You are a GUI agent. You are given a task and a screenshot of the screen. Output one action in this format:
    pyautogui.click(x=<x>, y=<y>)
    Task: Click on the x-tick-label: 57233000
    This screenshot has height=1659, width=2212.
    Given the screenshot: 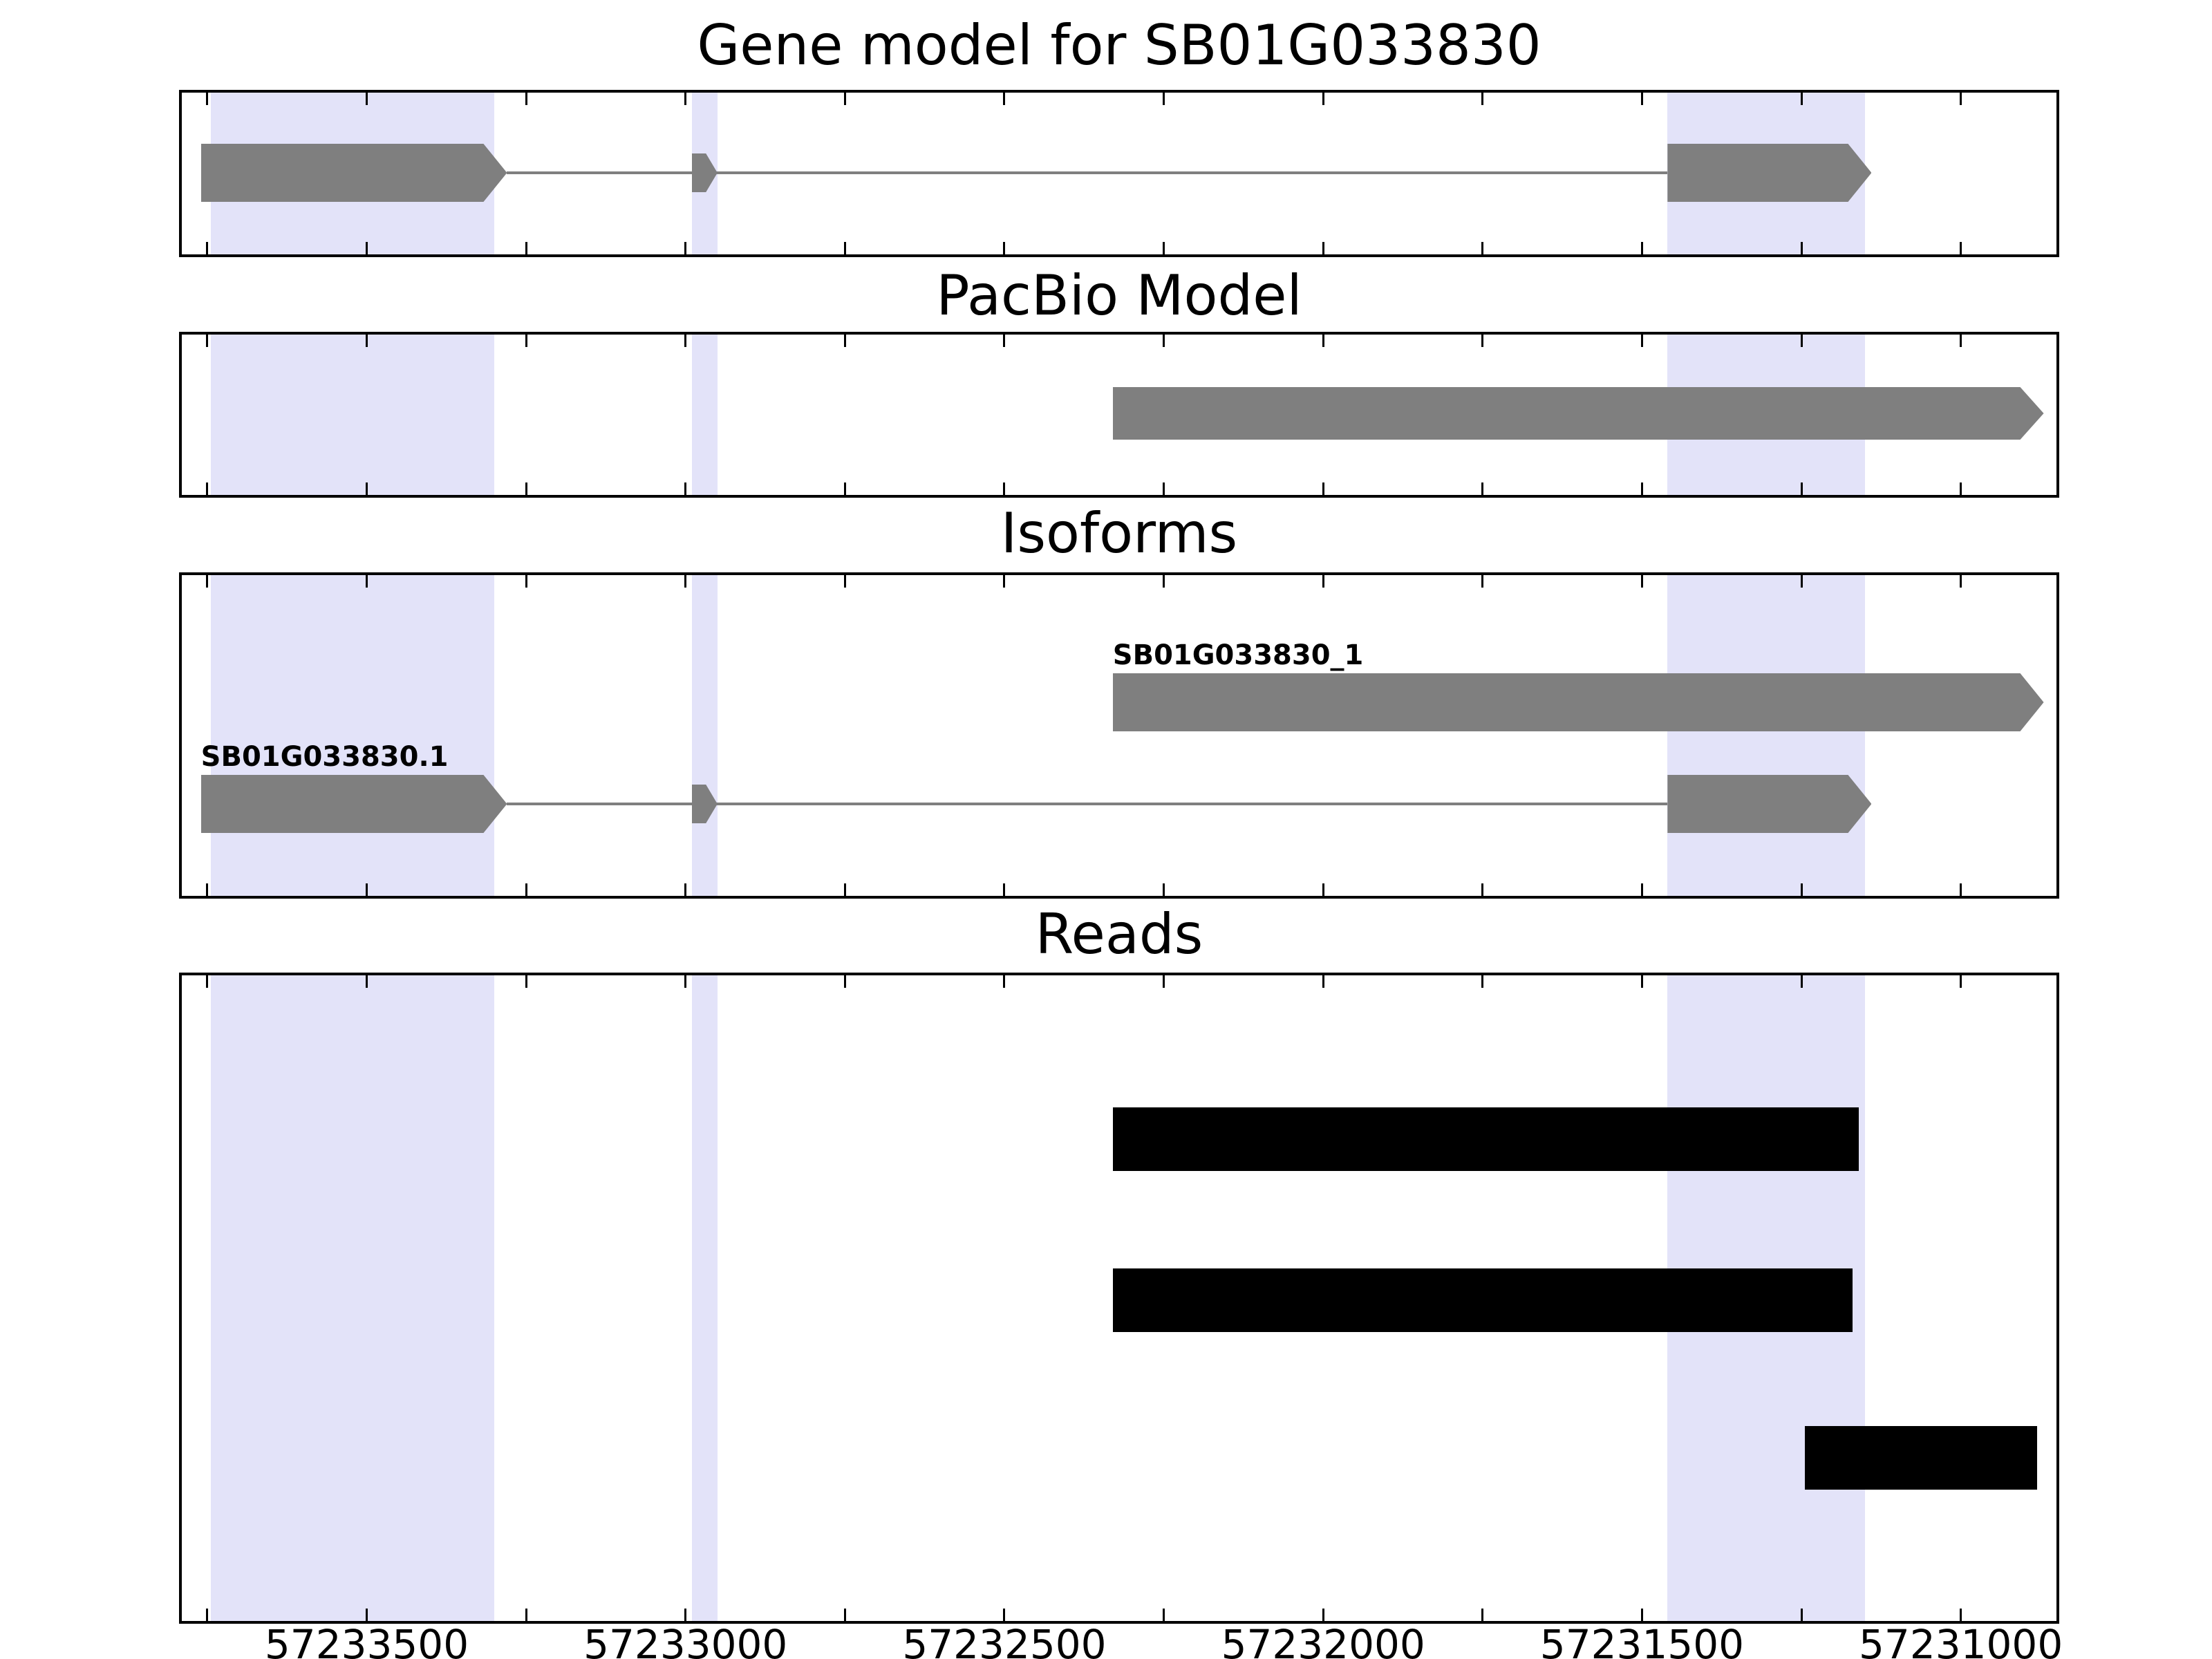 What is the action you would take?
    pyautogui.click(x=685, y=1640)
    